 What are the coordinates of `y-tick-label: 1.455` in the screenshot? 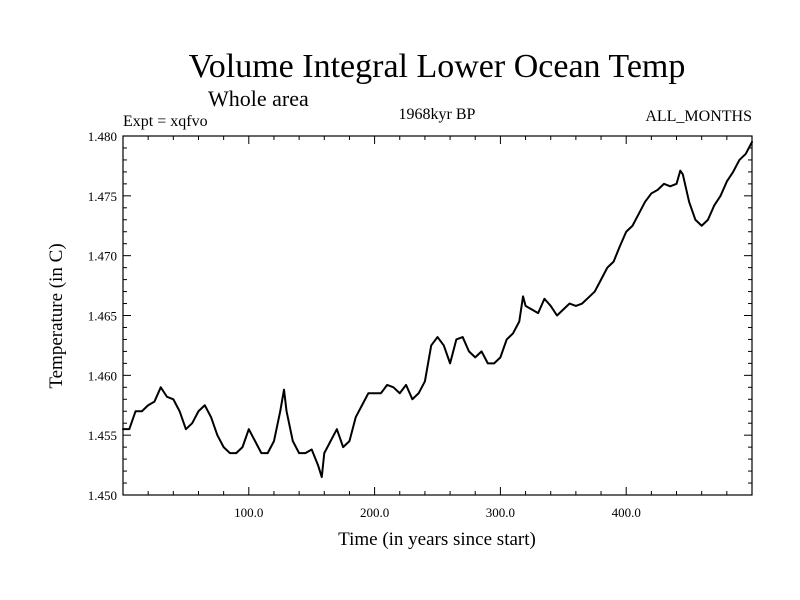 It's located at (102, 435).